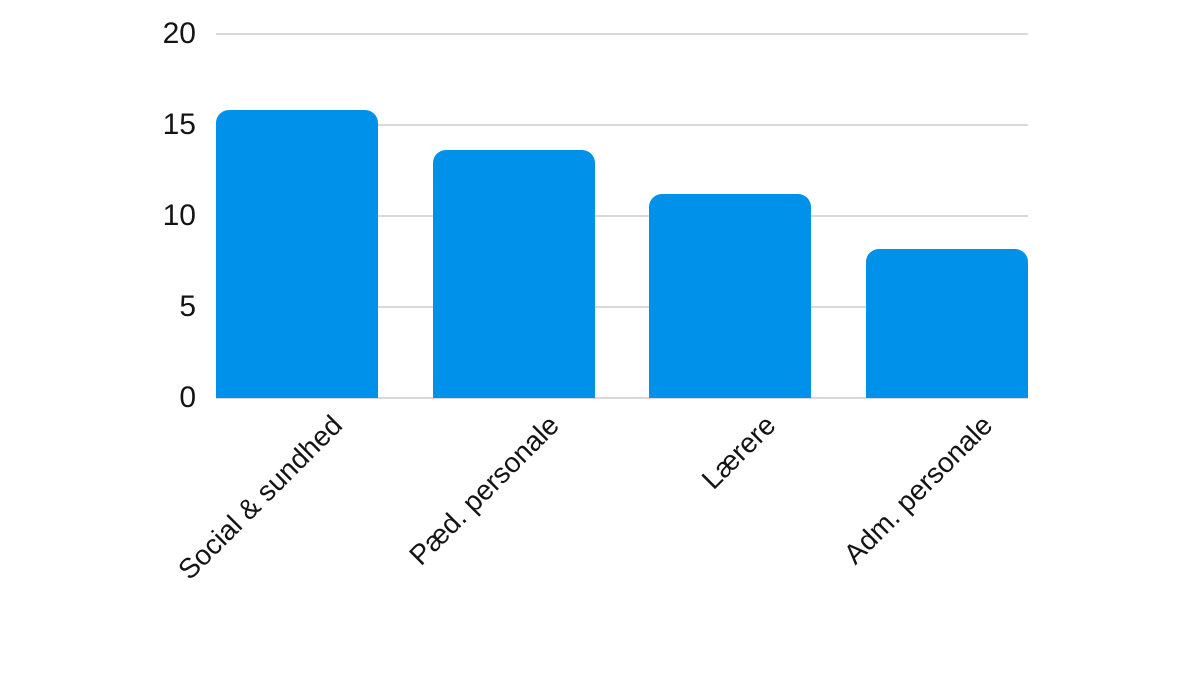 Image resolution: width=1200 pixels, height=675 pixels. What do you see at coordinates (179, 33) in the screenshot?
I see `y-tick-label-20: 20` at bounding box center [179, 33].